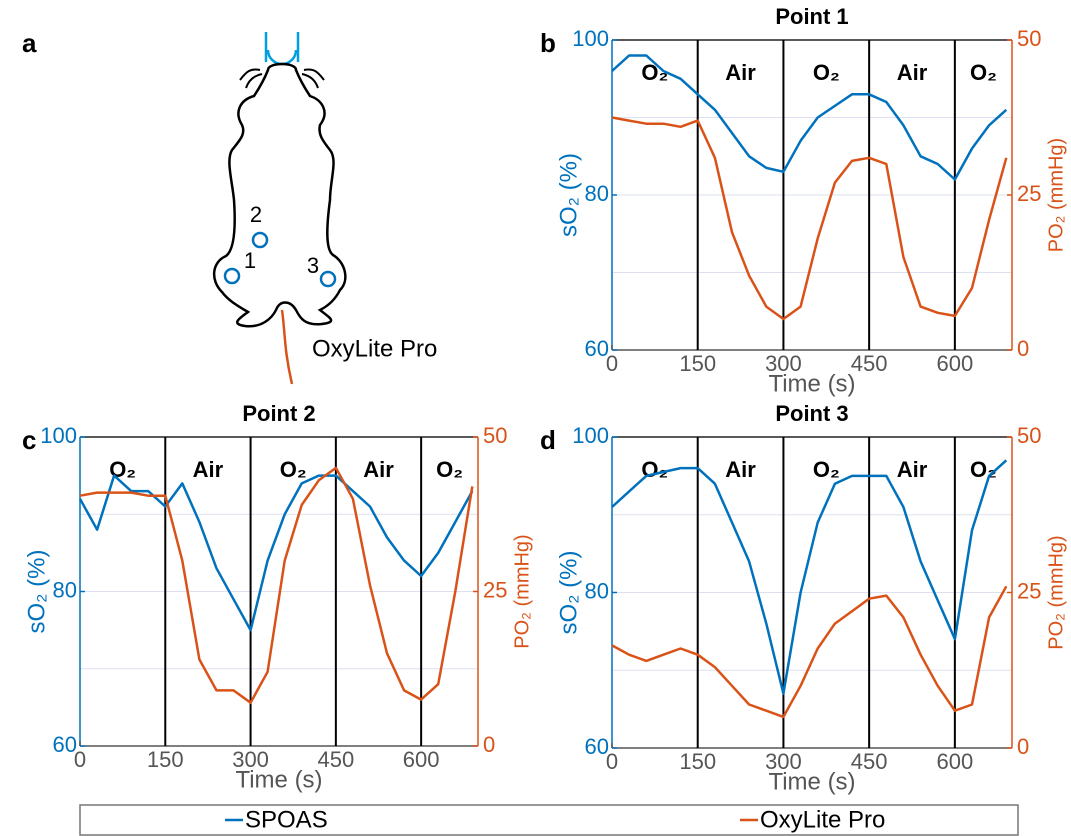 The image size is (1071, 836). What do you see at coordinates (313, 265) in the screenshot?
I see `point-label: 3` at bounding box center [313, 265].